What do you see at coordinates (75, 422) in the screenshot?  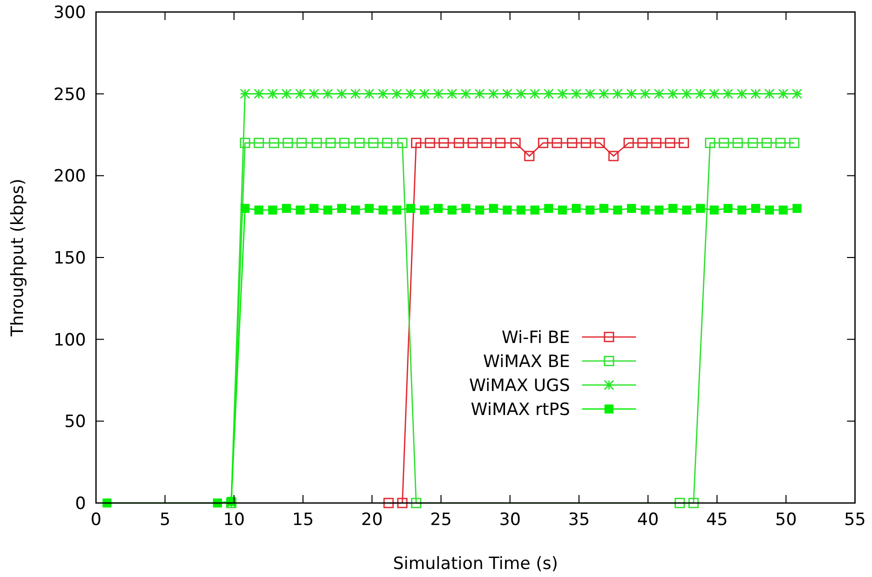 I see `y-tick-label: 50` at bounding box center [75, 422].